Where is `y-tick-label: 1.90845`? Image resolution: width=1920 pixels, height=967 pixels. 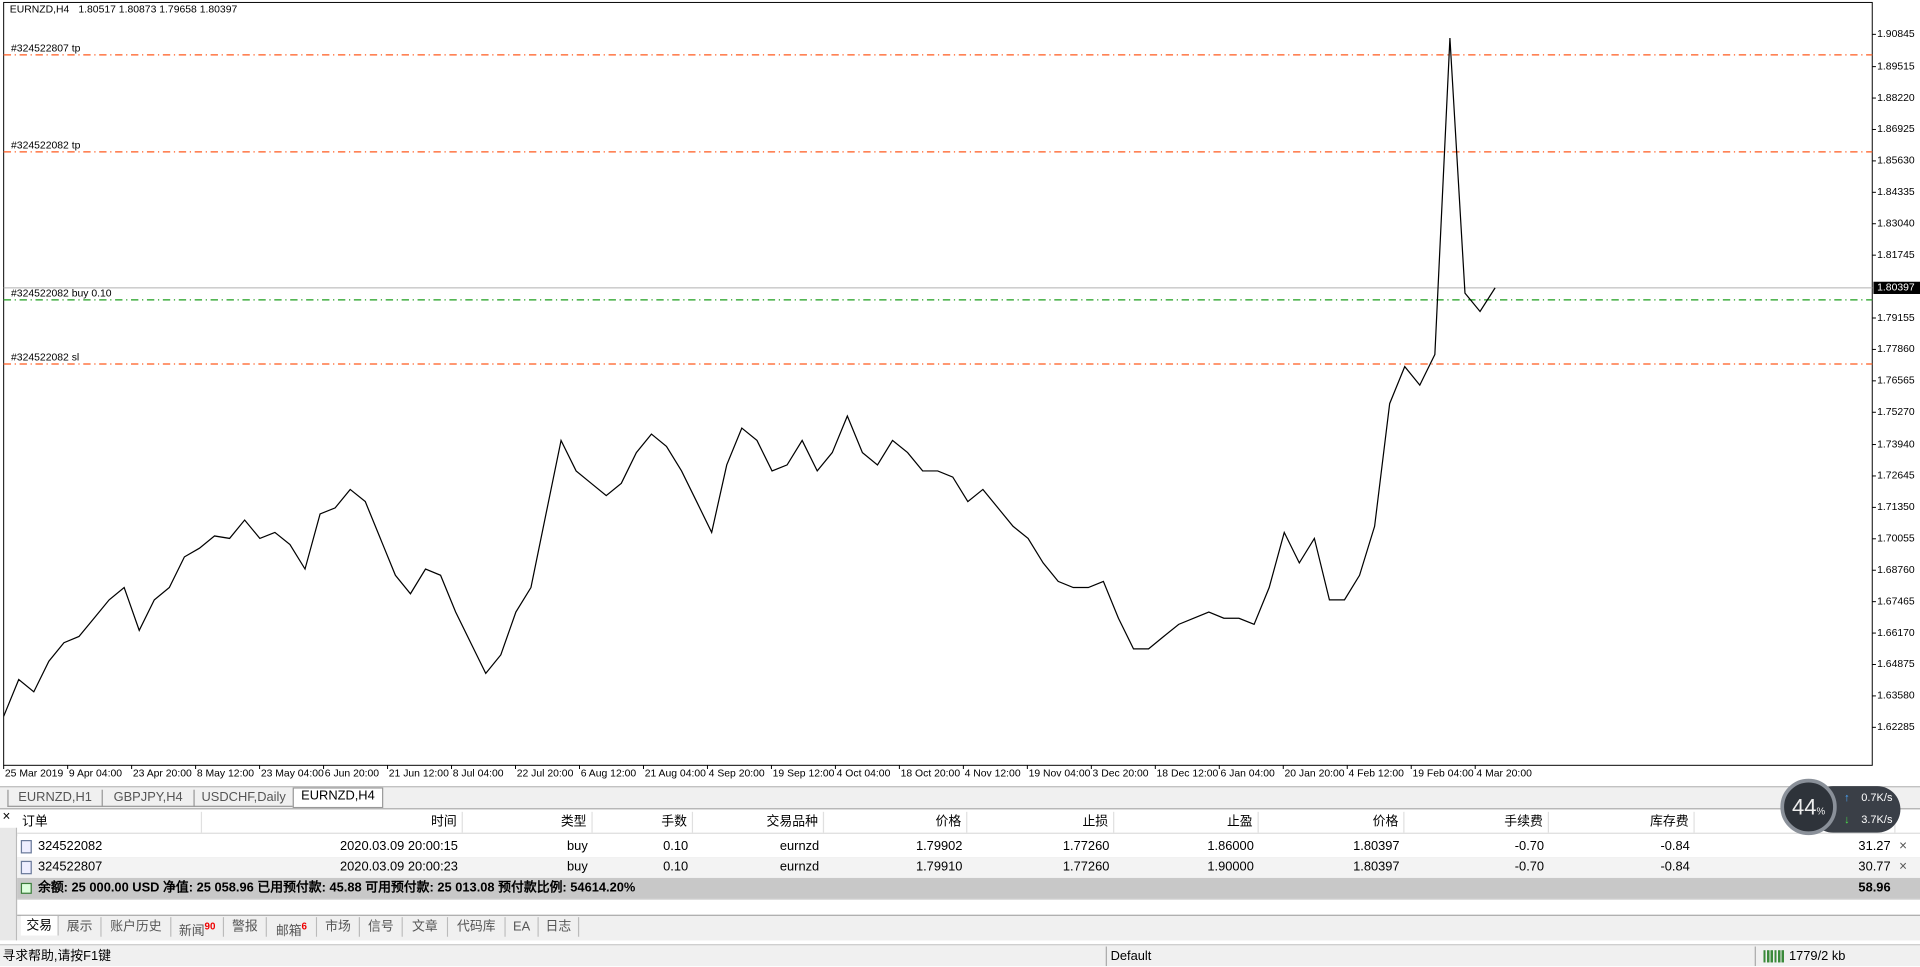
y-tick-label: 1.90845 is located at coordinates (1896, 34).